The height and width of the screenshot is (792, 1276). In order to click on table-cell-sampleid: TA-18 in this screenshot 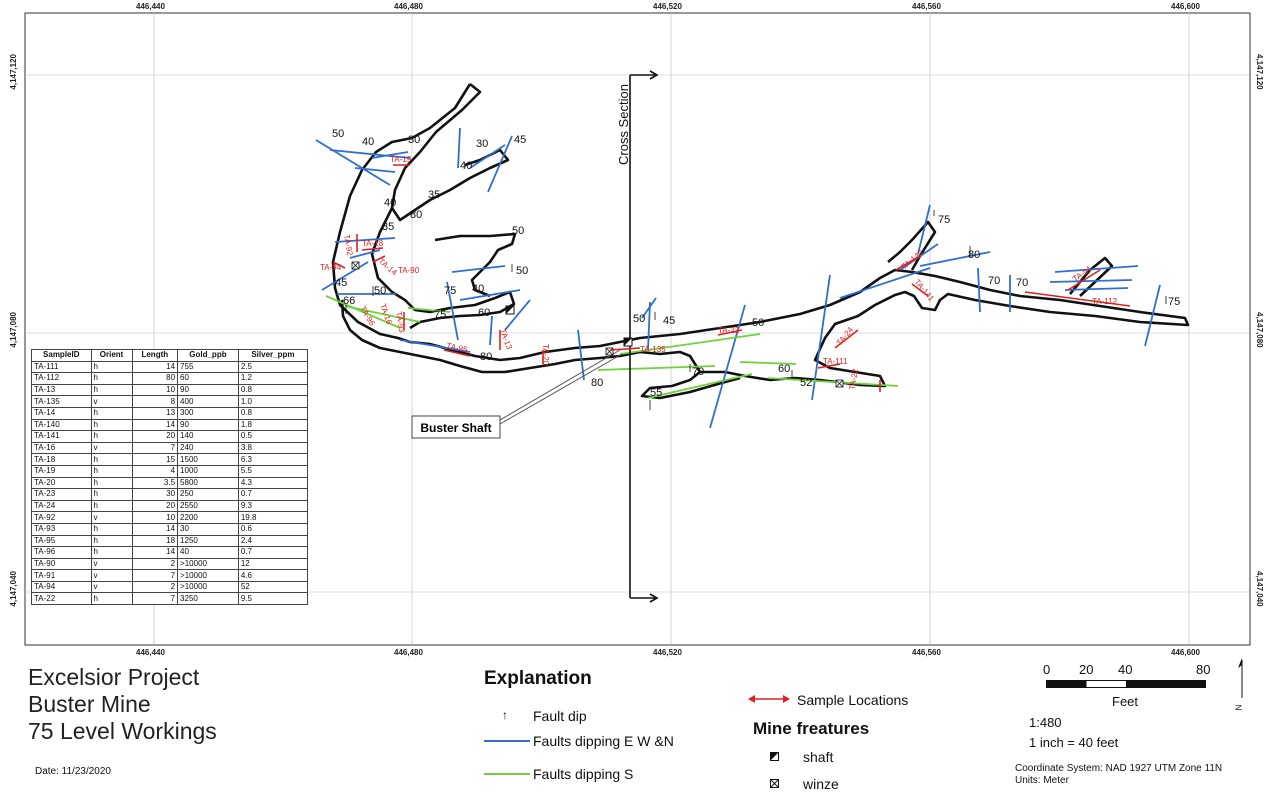, I will do `click(61, 459)`.